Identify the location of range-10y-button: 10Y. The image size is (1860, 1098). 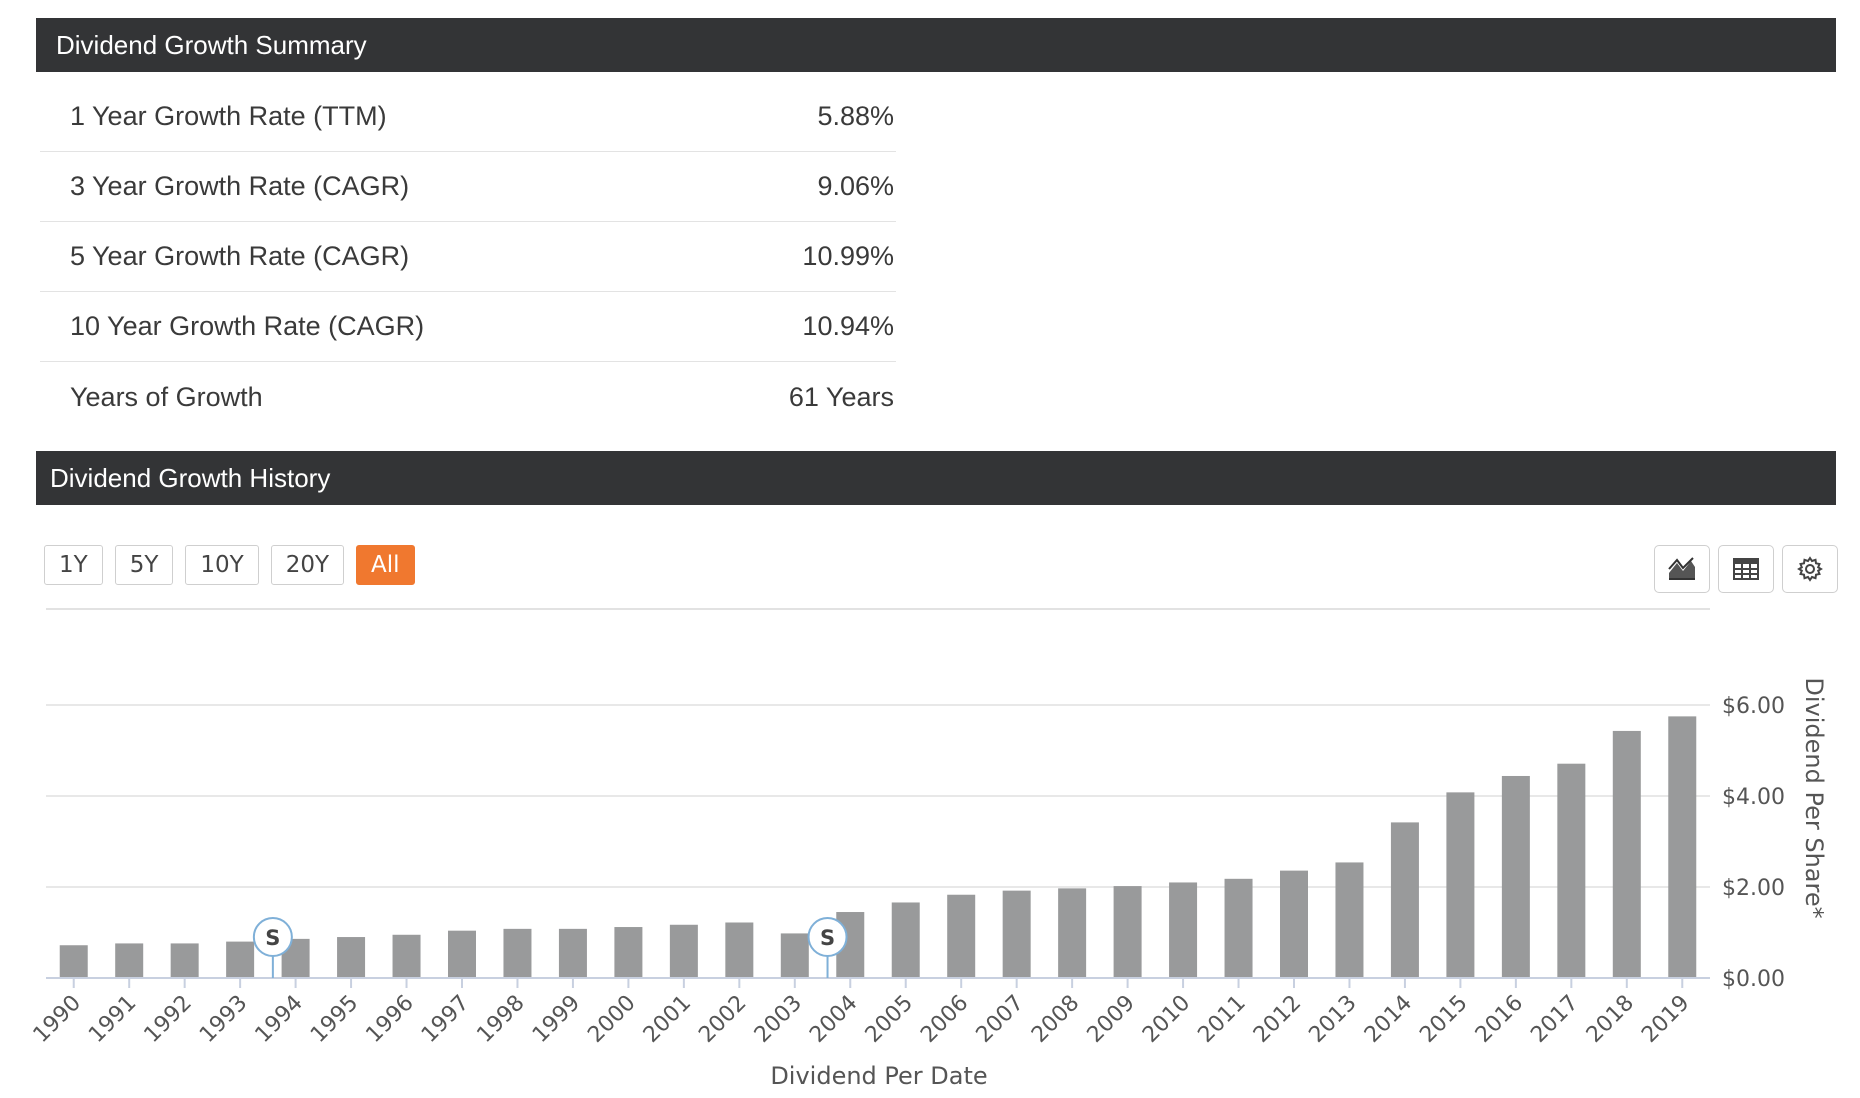
(222, 565).